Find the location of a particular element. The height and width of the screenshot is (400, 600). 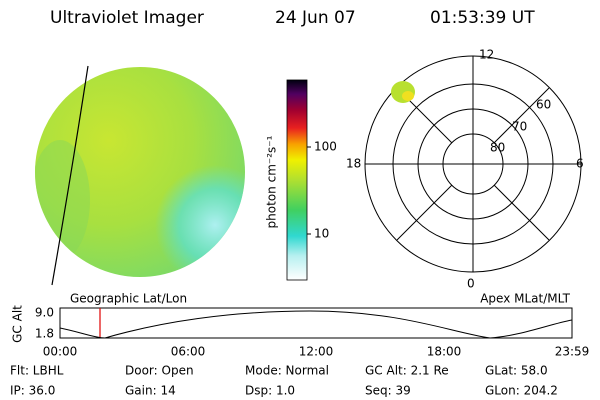

colorbar-tick-label: 10 is located at coordinates (321, 234).